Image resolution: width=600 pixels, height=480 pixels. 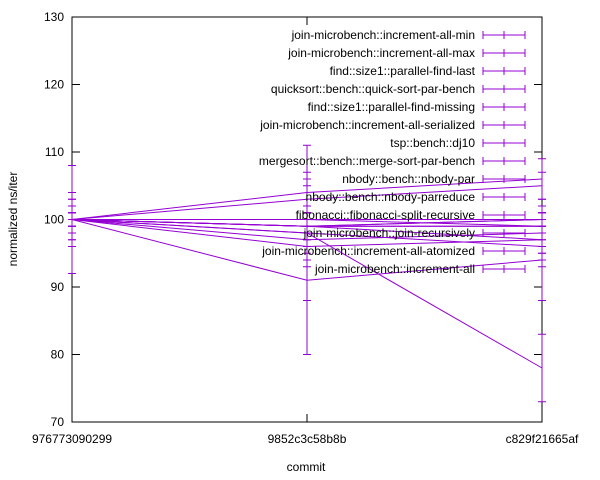 I want to click on y-tick-label: 100, so click(x=54, y=220).